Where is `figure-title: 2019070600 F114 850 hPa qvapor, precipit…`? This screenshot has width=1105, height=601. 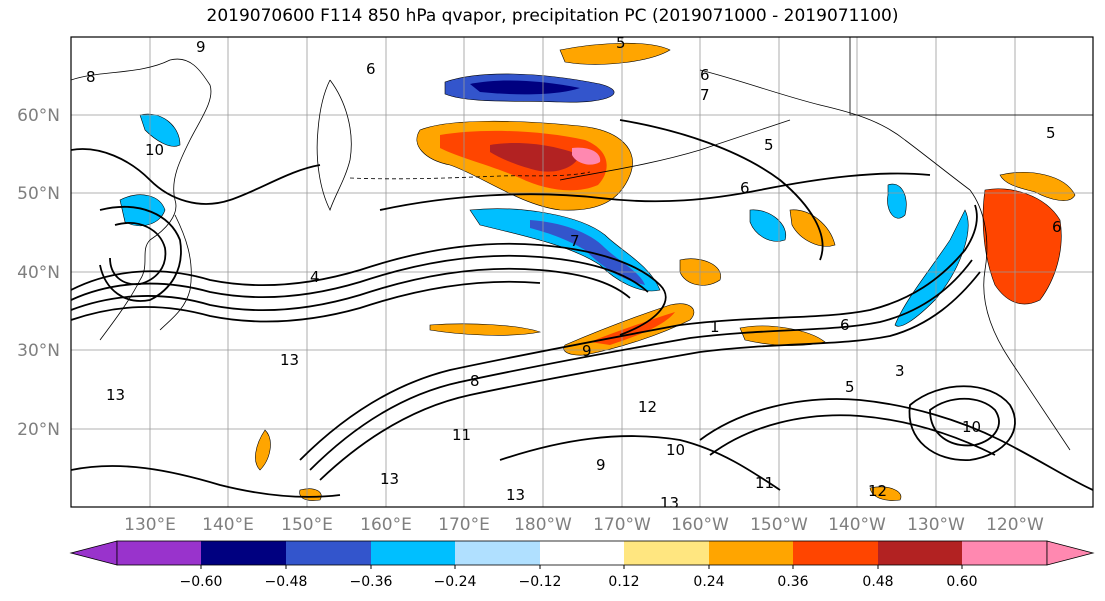
figure-title: 2019070600 F114 850 hPa qvapor, precipit… is located at coordinates (552, 16).